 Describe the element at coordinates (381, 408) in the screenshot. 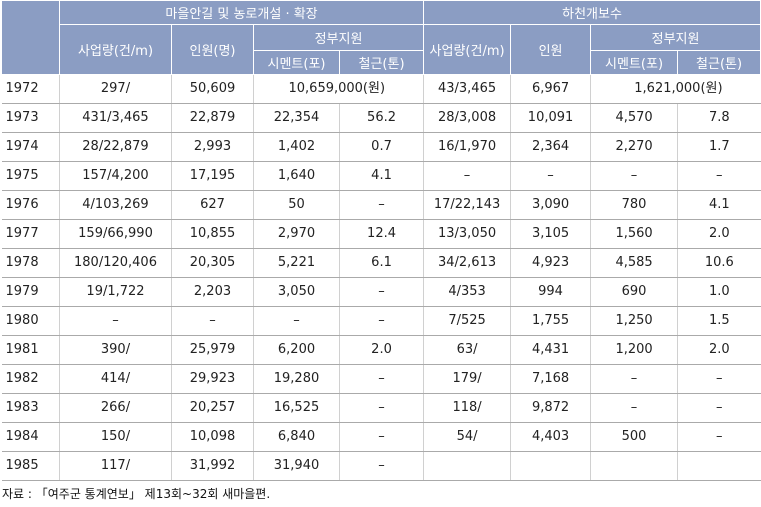

I see `table-row: 1983 266/20,257 16,525–118/9,872– –` at that location.